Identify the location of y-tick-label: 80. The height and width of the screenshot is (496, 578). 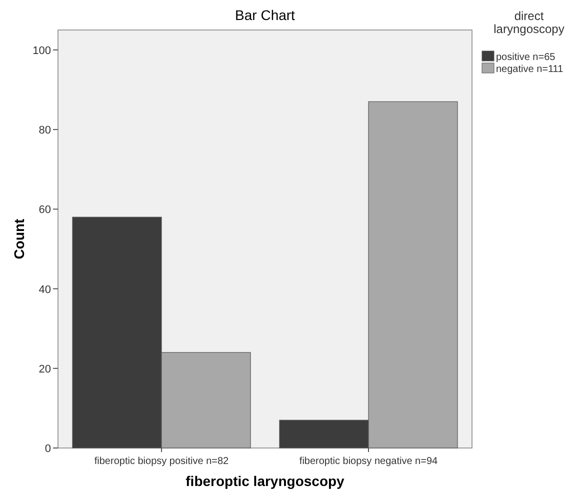
(44, 130).